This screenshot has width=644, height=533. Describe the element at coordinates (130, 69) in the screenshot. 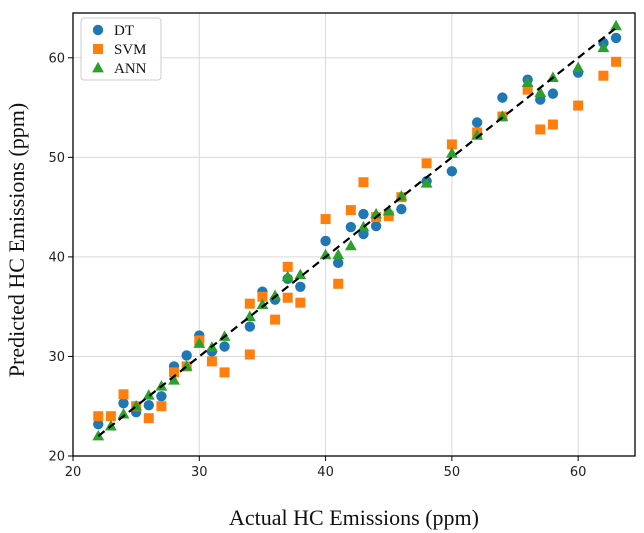

I see `legend-label-ann: ANN` at that location.